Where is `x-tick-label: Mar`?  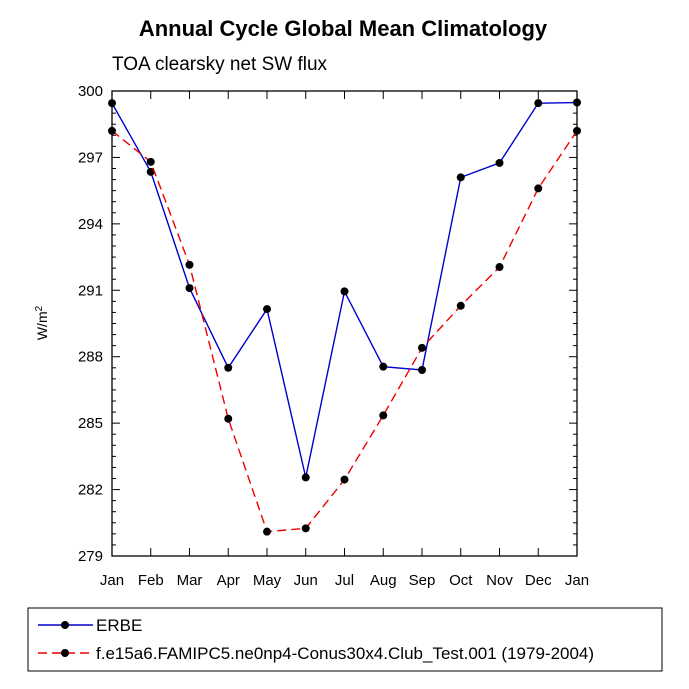 x-tick-label: Mar is located at coordinates (190, 580).